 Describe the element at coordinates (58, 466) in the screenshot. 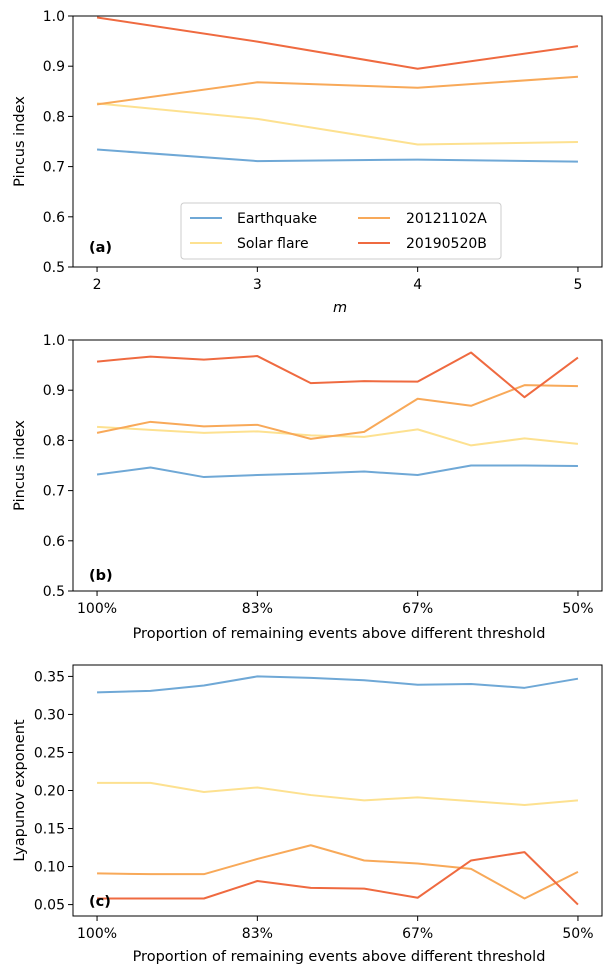

I see `panel-b-y-ticks: 0.5 0.6 0.7 0.8 0.9 1.0` at that location.